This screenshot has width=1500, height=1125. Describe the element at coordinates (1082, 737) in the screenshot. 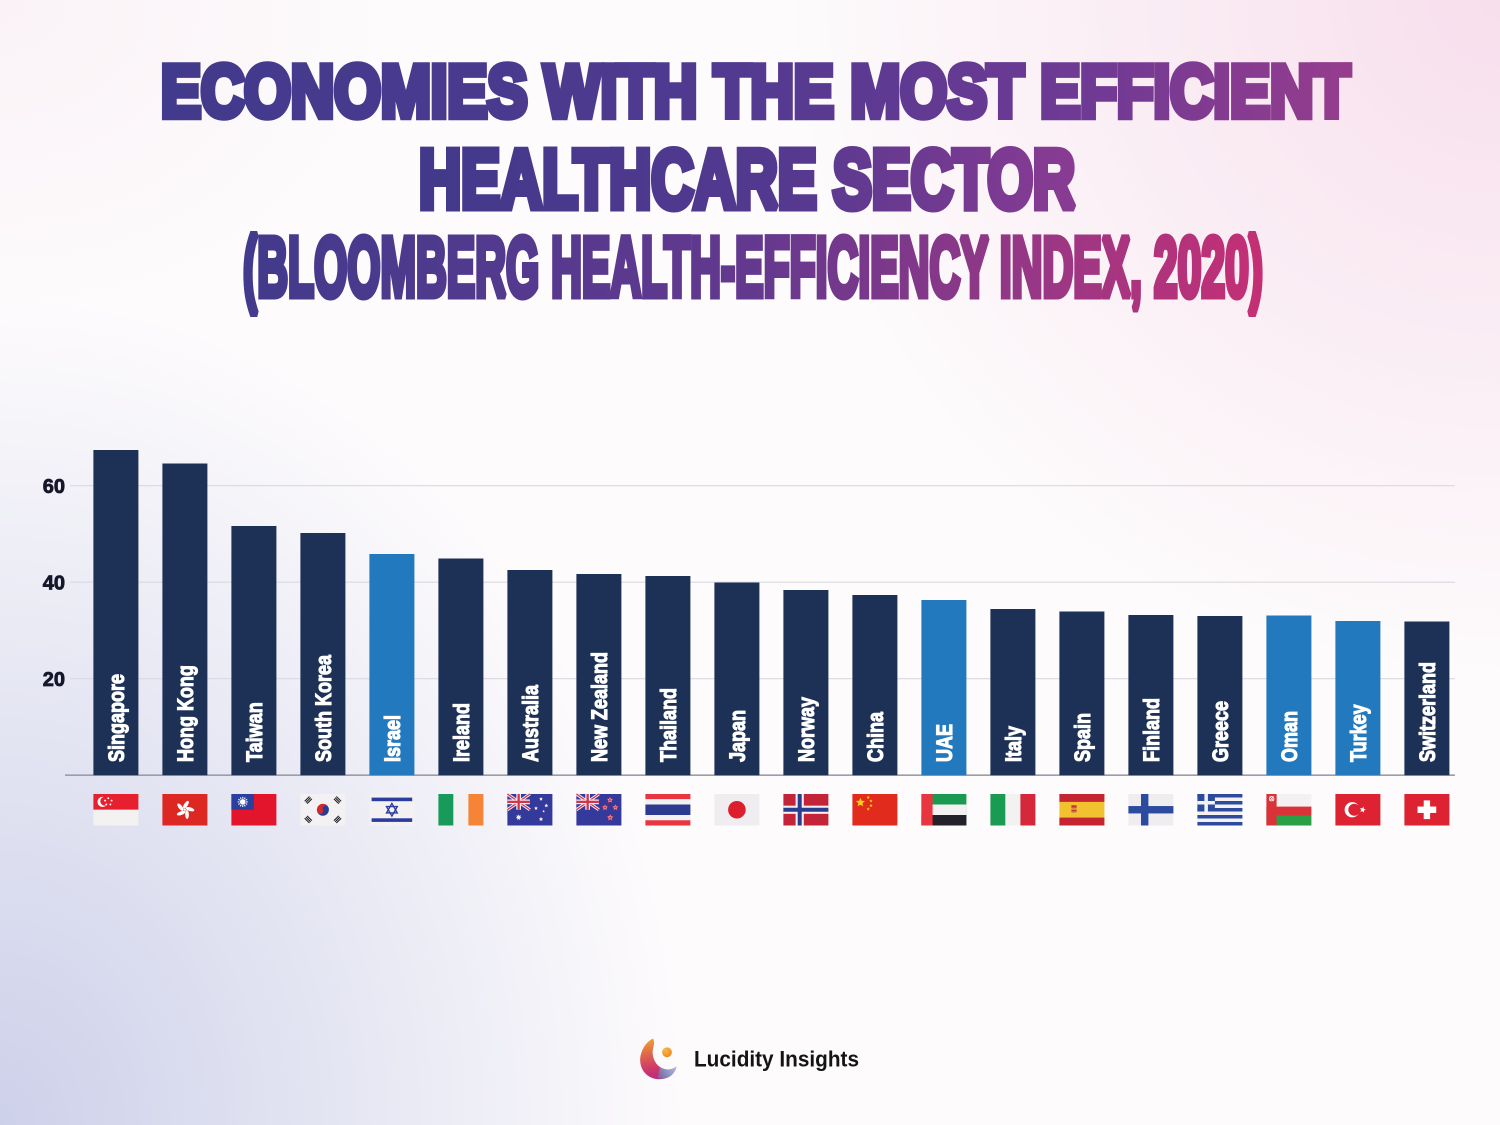

I see `svg-text: Spain` at that location.